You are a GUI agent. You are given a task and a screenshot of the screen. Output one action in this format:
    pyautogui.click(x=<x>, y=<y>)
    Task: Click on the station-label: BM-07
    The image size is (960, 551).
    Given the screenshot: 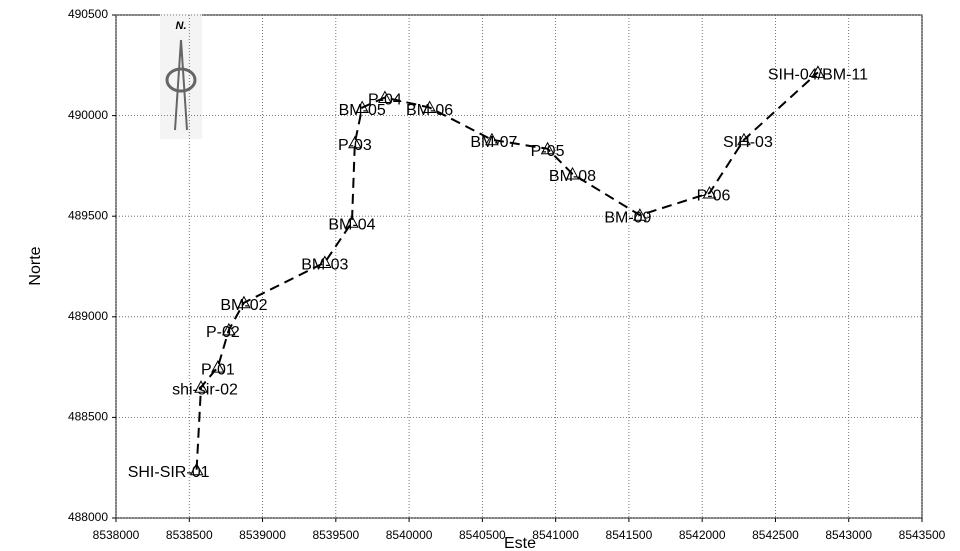 What is the action you would take?
    pyautogui.click(x=493, y=142)
    